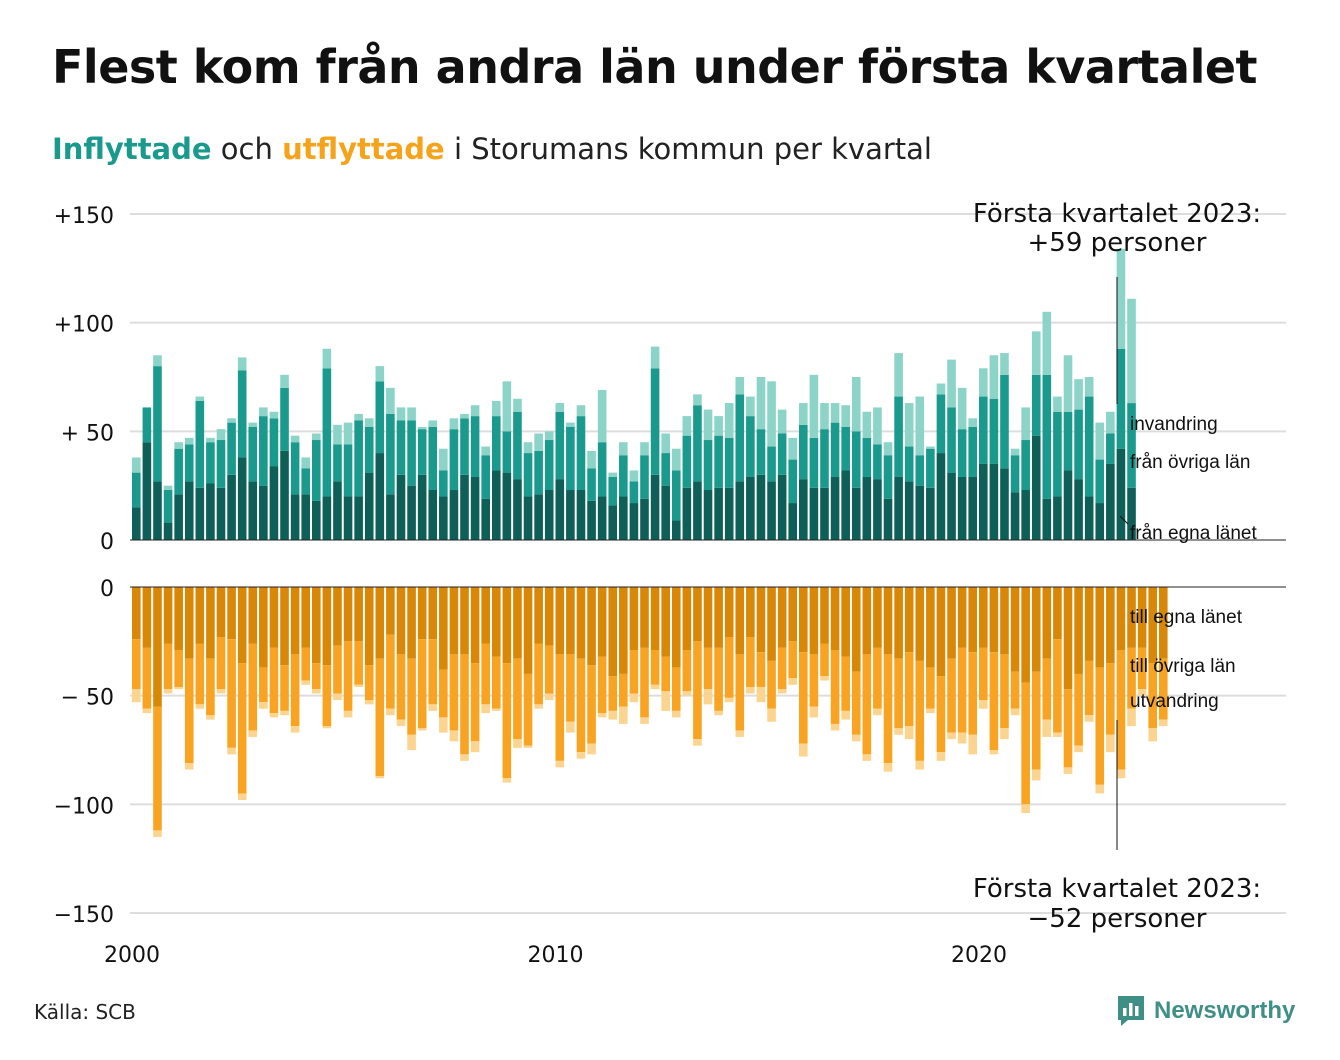 The image size is (1340, 1060). I want to click on y-tick-label: 0, so click(107, 542).